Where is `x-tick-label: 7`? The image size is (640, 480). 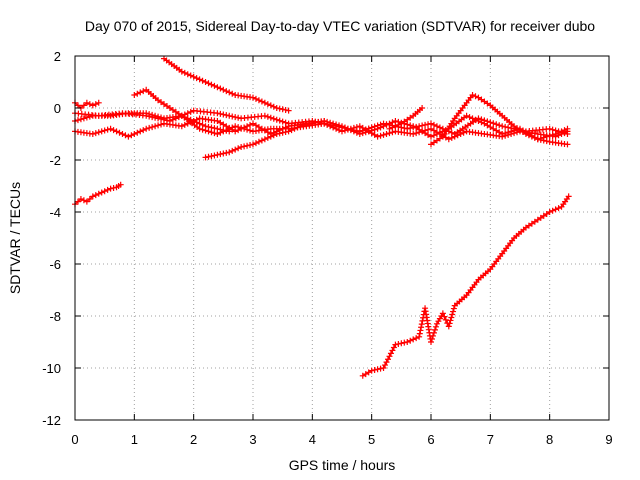 x-tick-label: 7 is located at coordinates (490, 439).